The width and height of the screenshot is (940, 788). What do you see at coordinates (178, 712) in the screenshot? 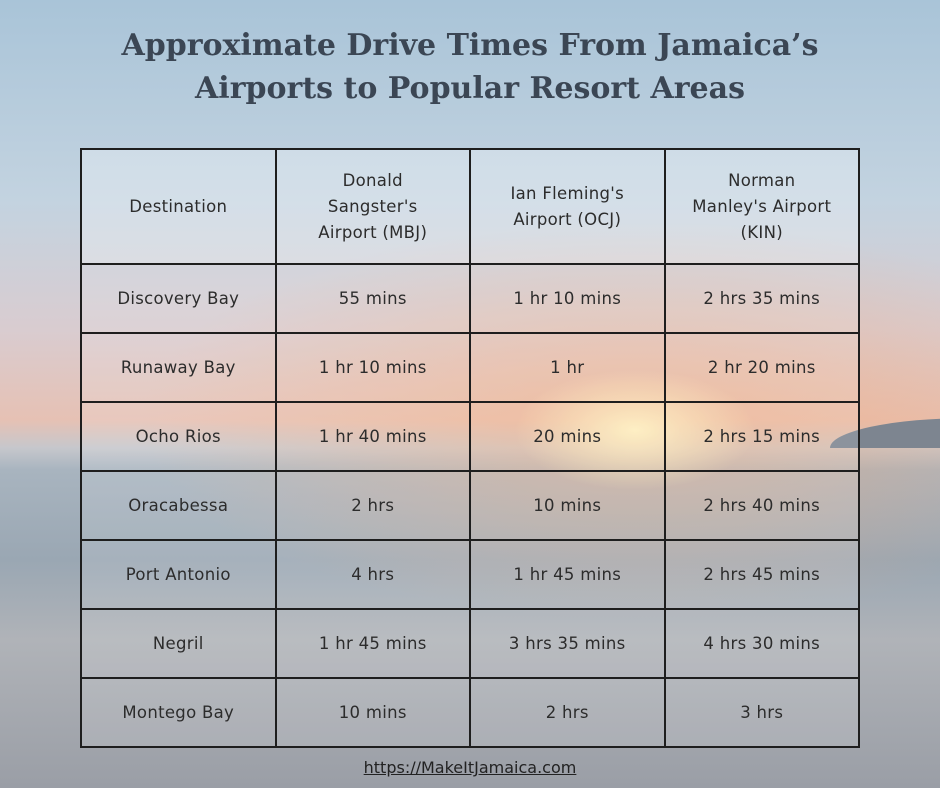
I see `destination-cell: Montego Bay` at bounding box center [178, 712].